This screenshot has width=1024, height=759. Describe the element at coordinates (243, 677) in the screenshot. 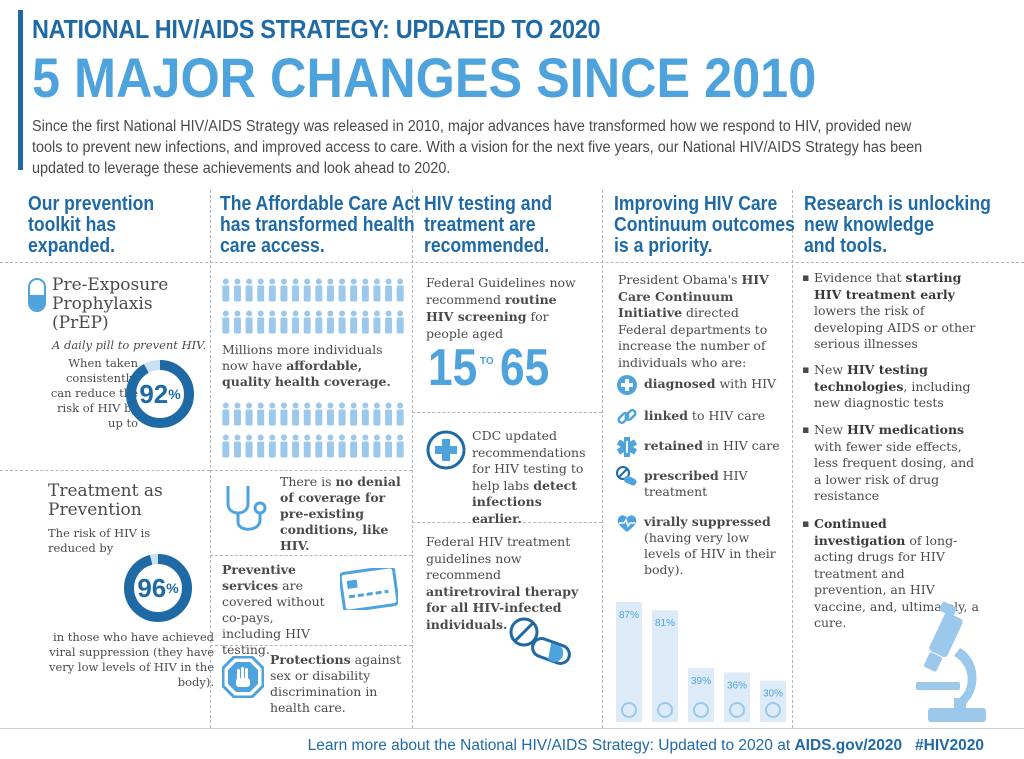

I see `stop-hand-icon` at that location.